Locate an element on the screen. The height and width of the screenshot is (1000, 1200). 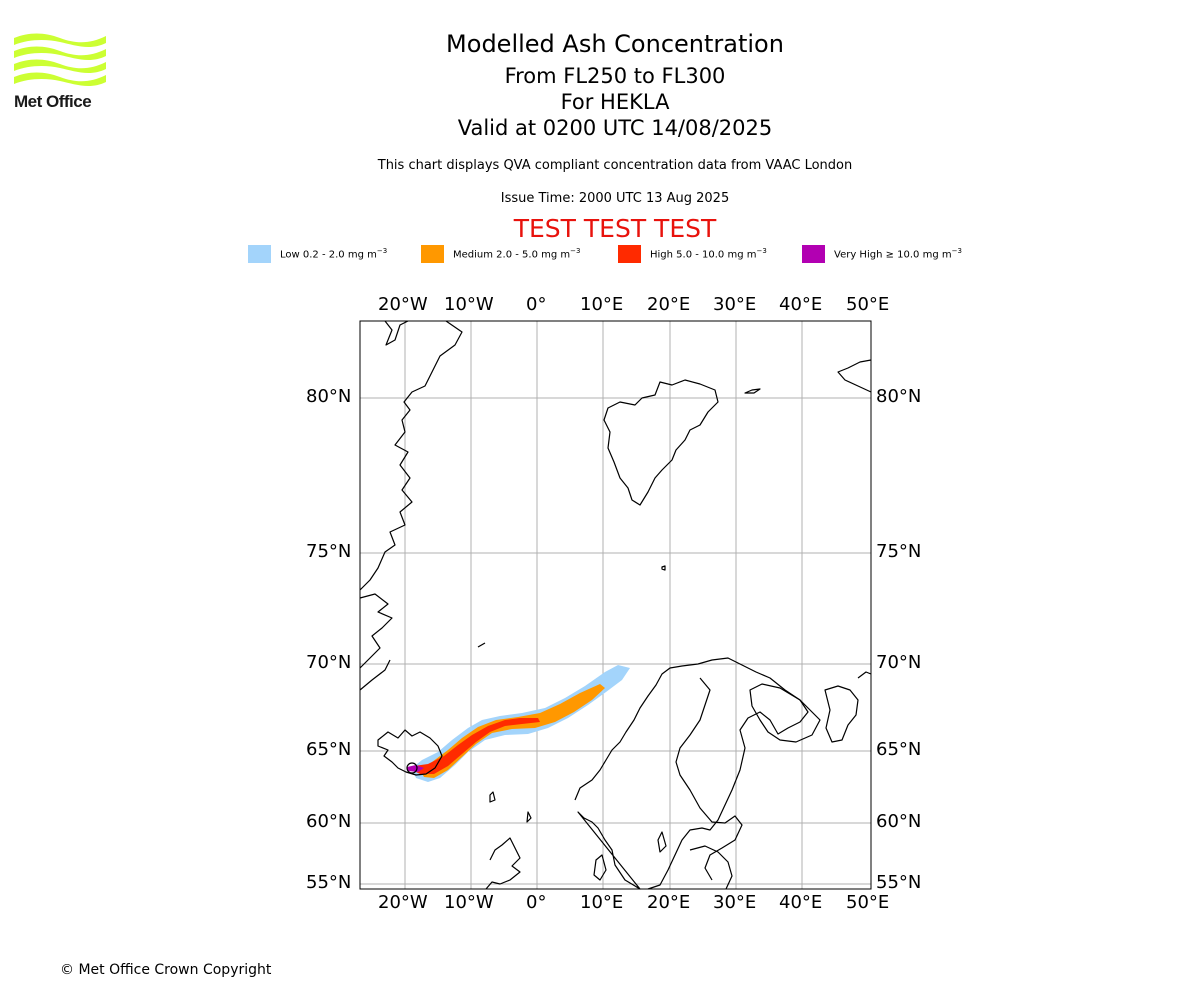
lat-label-left-55n: 55°N is located at coordinates (329, 882).